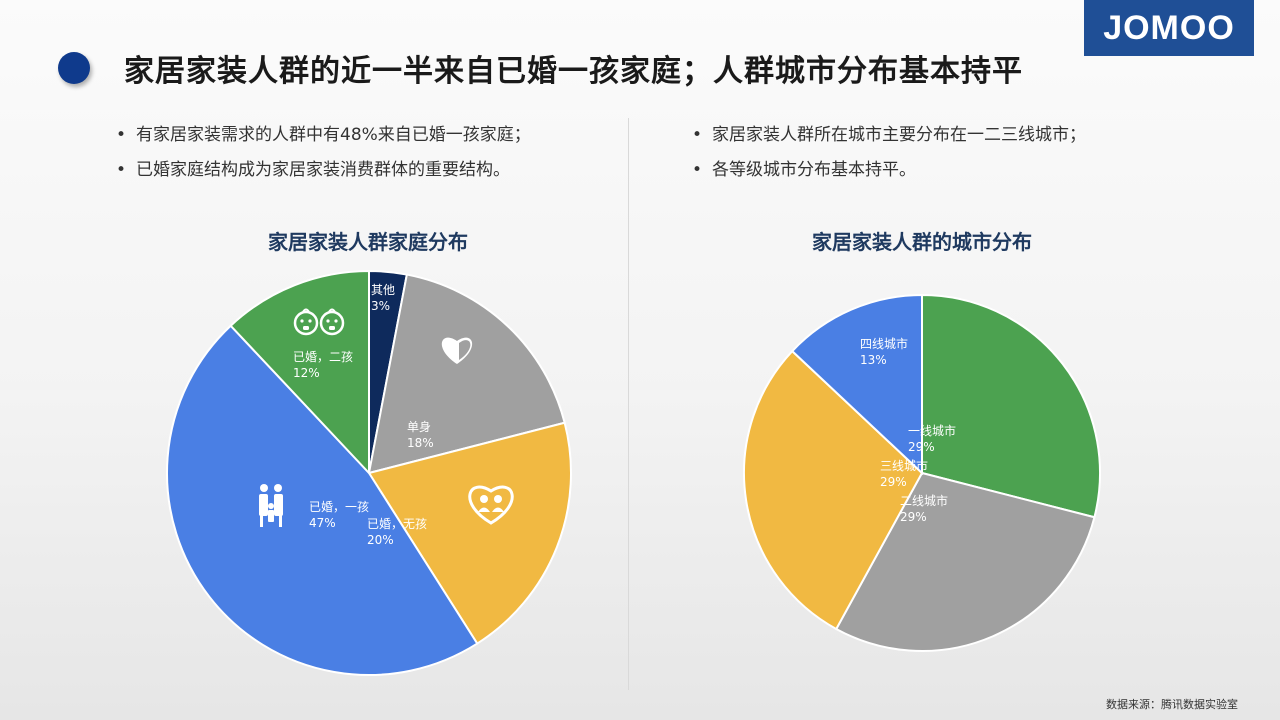 The width and height of the screenshot is (1280, 720). What do you see at coordinates (491, 505) in the screenshot?
I see `couple-icon` at bounding box center [491, 505].